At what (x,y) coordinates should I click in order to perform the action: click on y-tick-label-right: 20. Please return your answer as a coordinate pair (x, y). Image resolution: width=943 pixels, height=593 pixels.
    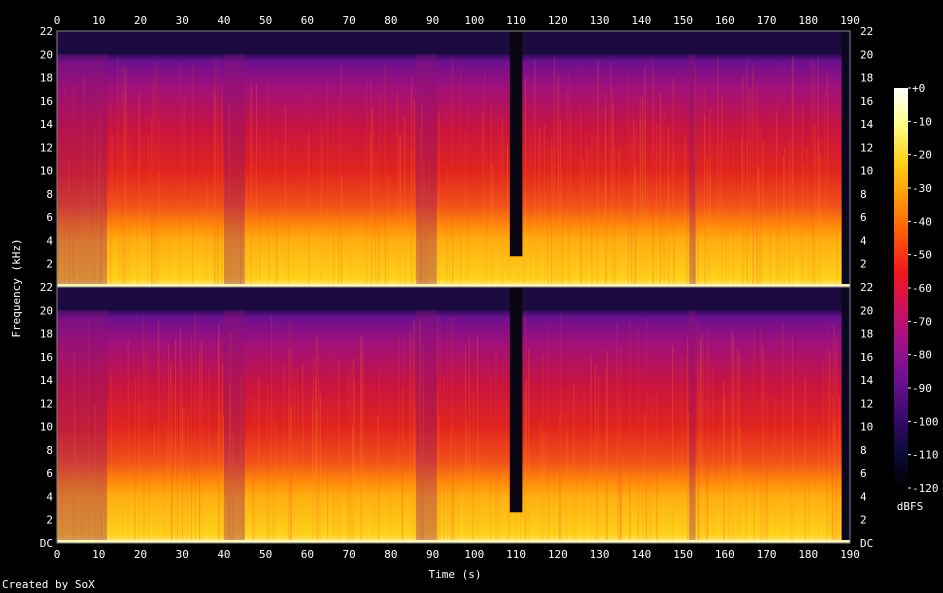
    Looking at the image, I should click on (866, 310).